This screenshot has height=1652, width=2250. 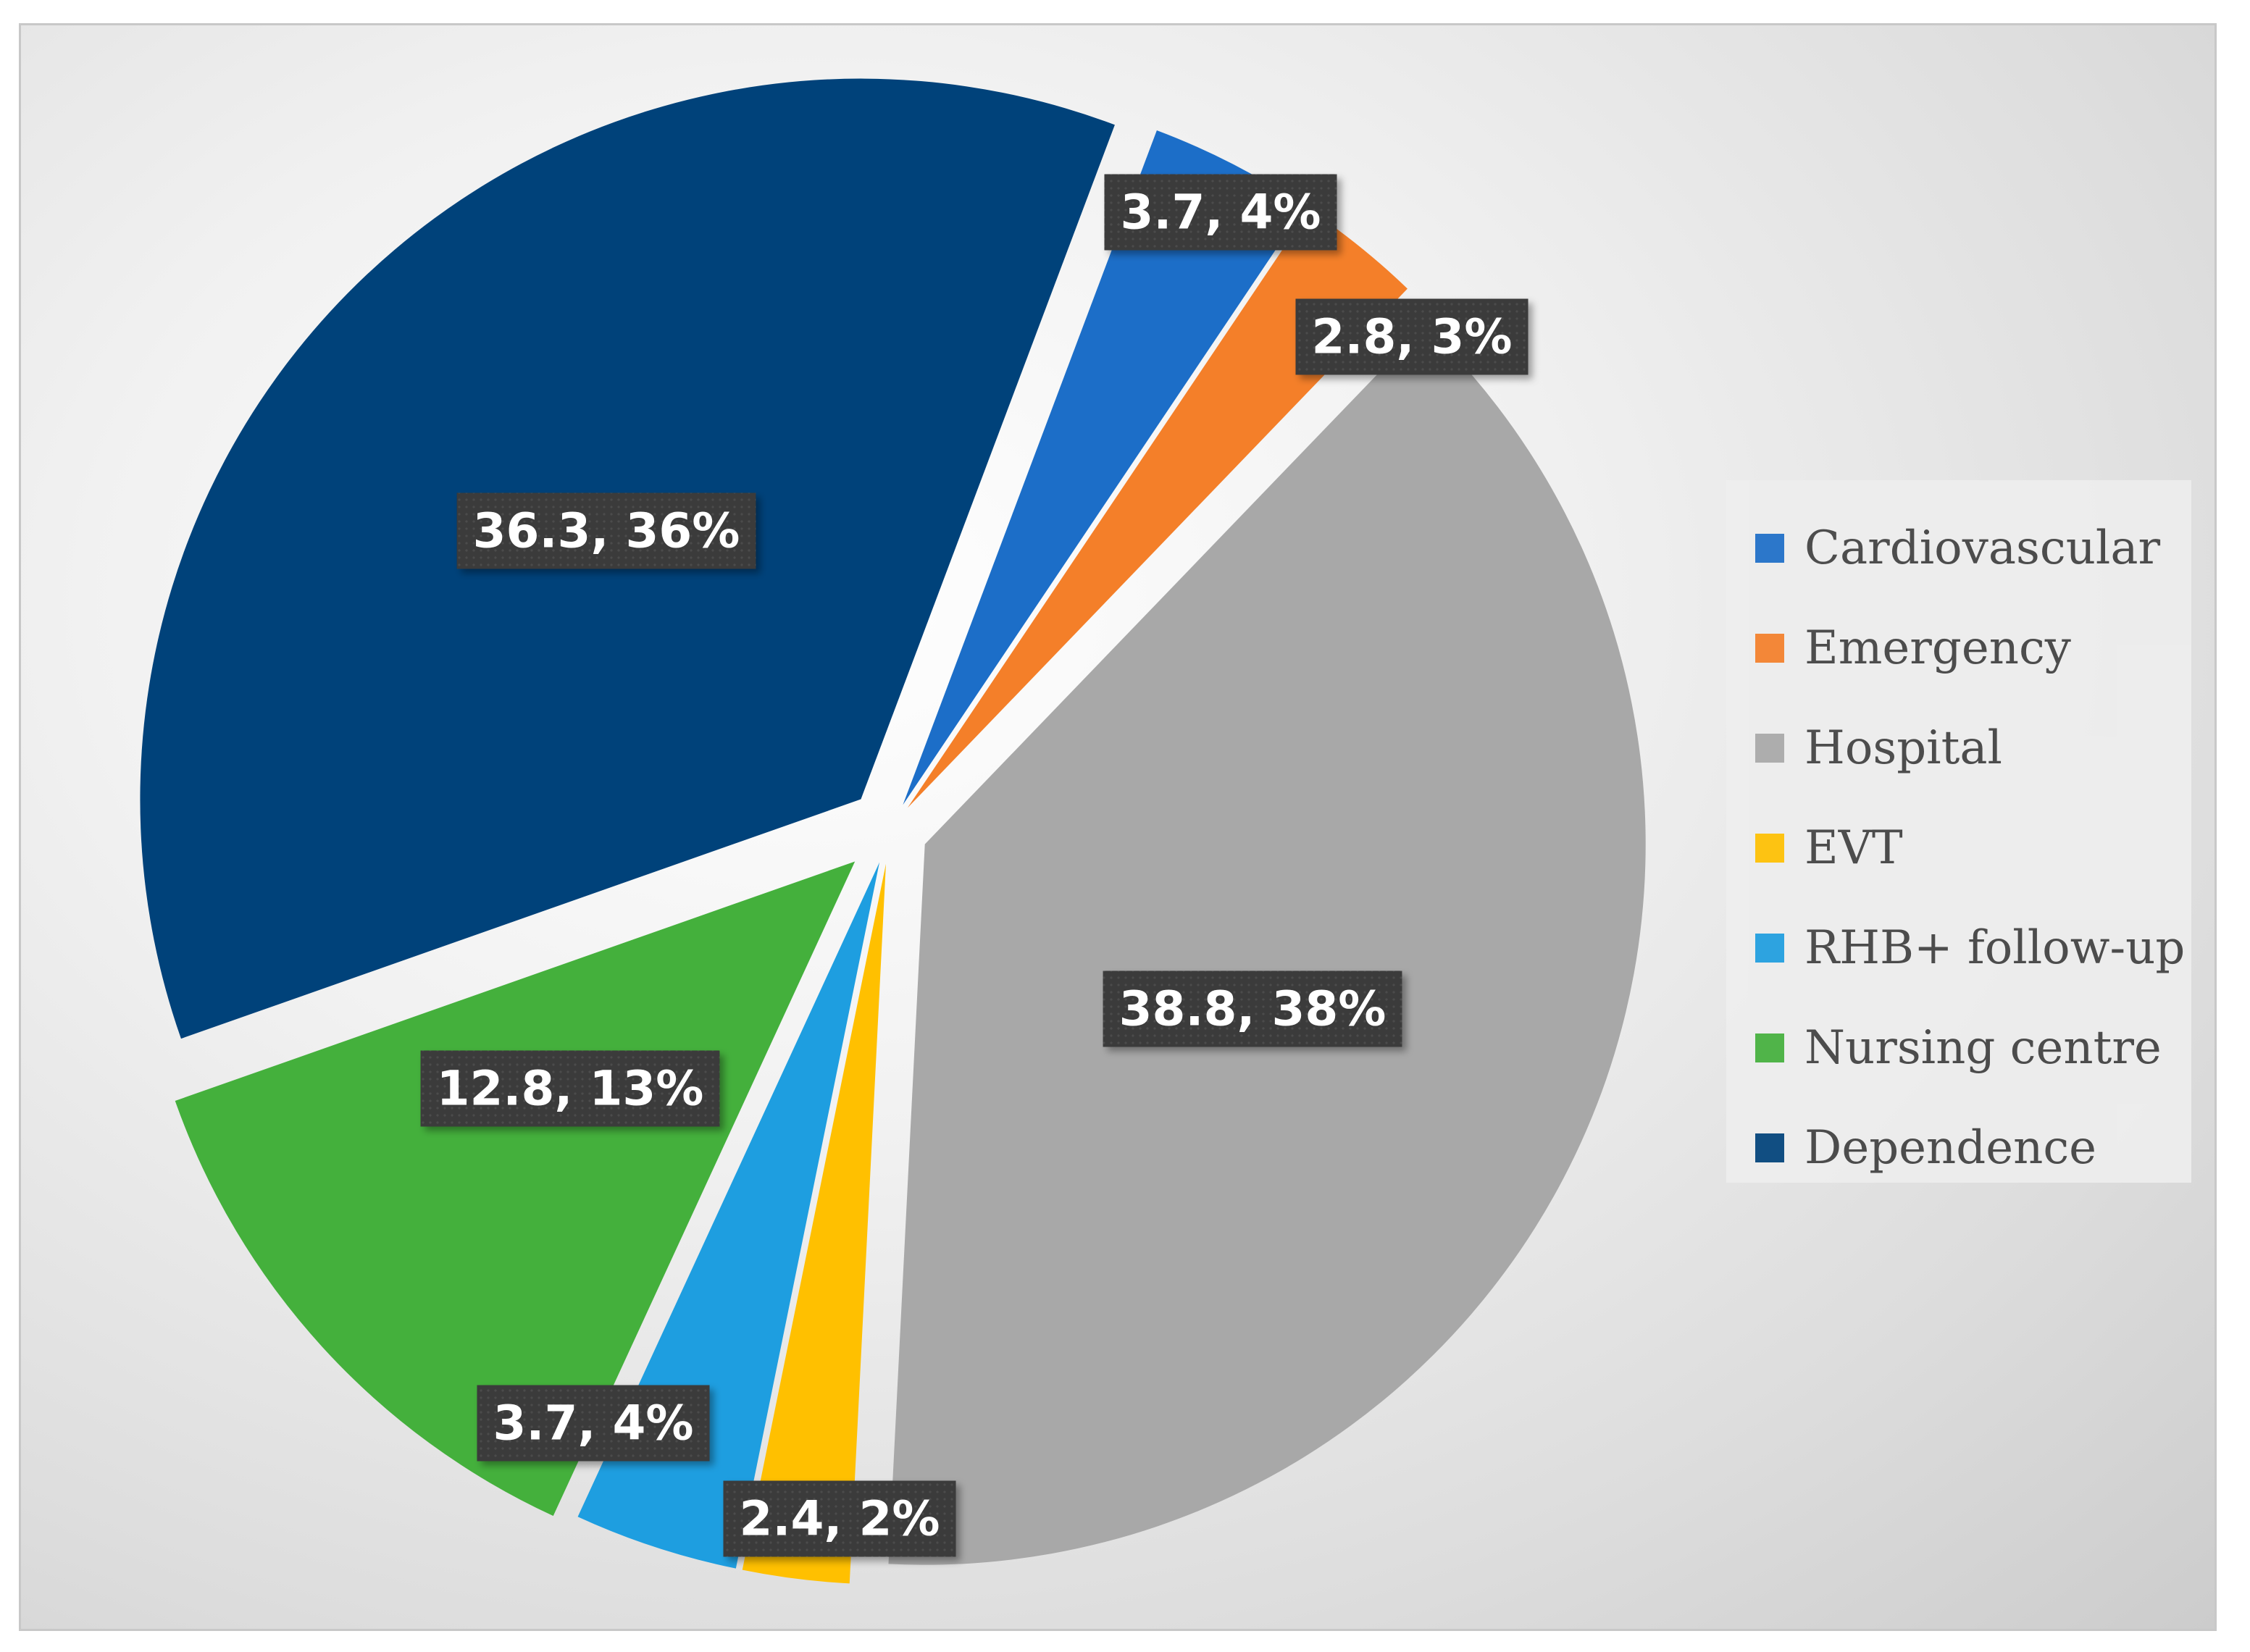 I want to click on legend-item: Hospital, so click(x=1973, y=748).